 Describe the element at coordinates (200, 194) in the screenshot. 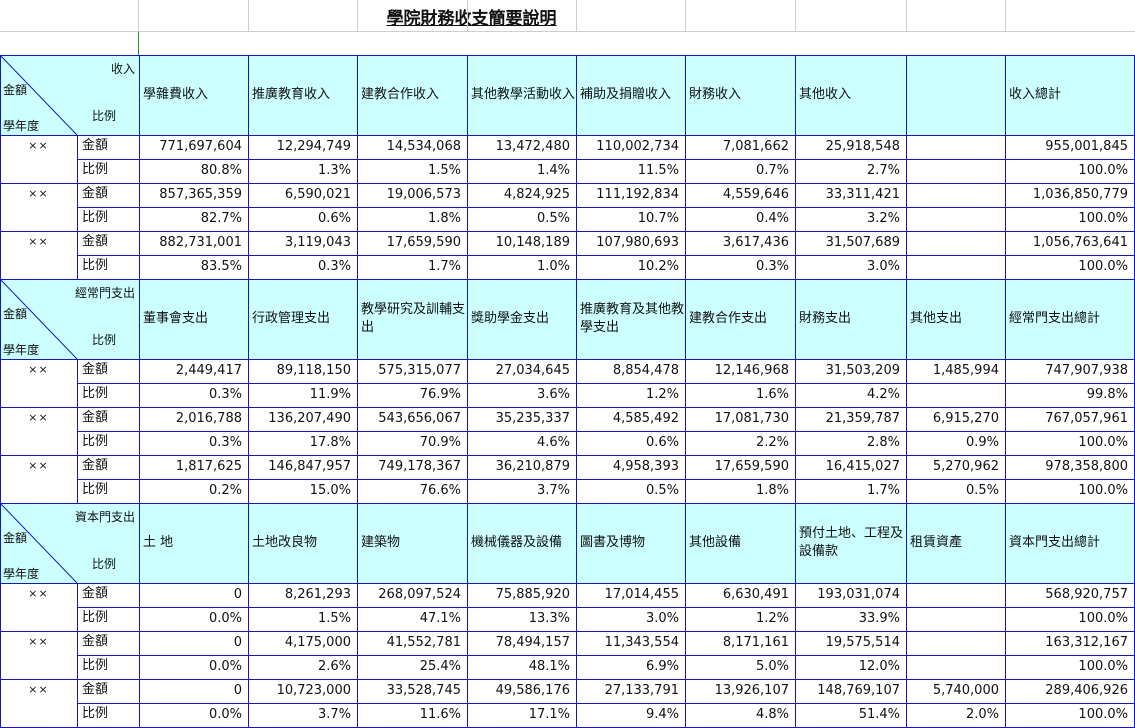

I see `amount-cell: 857,365,359` at that location.